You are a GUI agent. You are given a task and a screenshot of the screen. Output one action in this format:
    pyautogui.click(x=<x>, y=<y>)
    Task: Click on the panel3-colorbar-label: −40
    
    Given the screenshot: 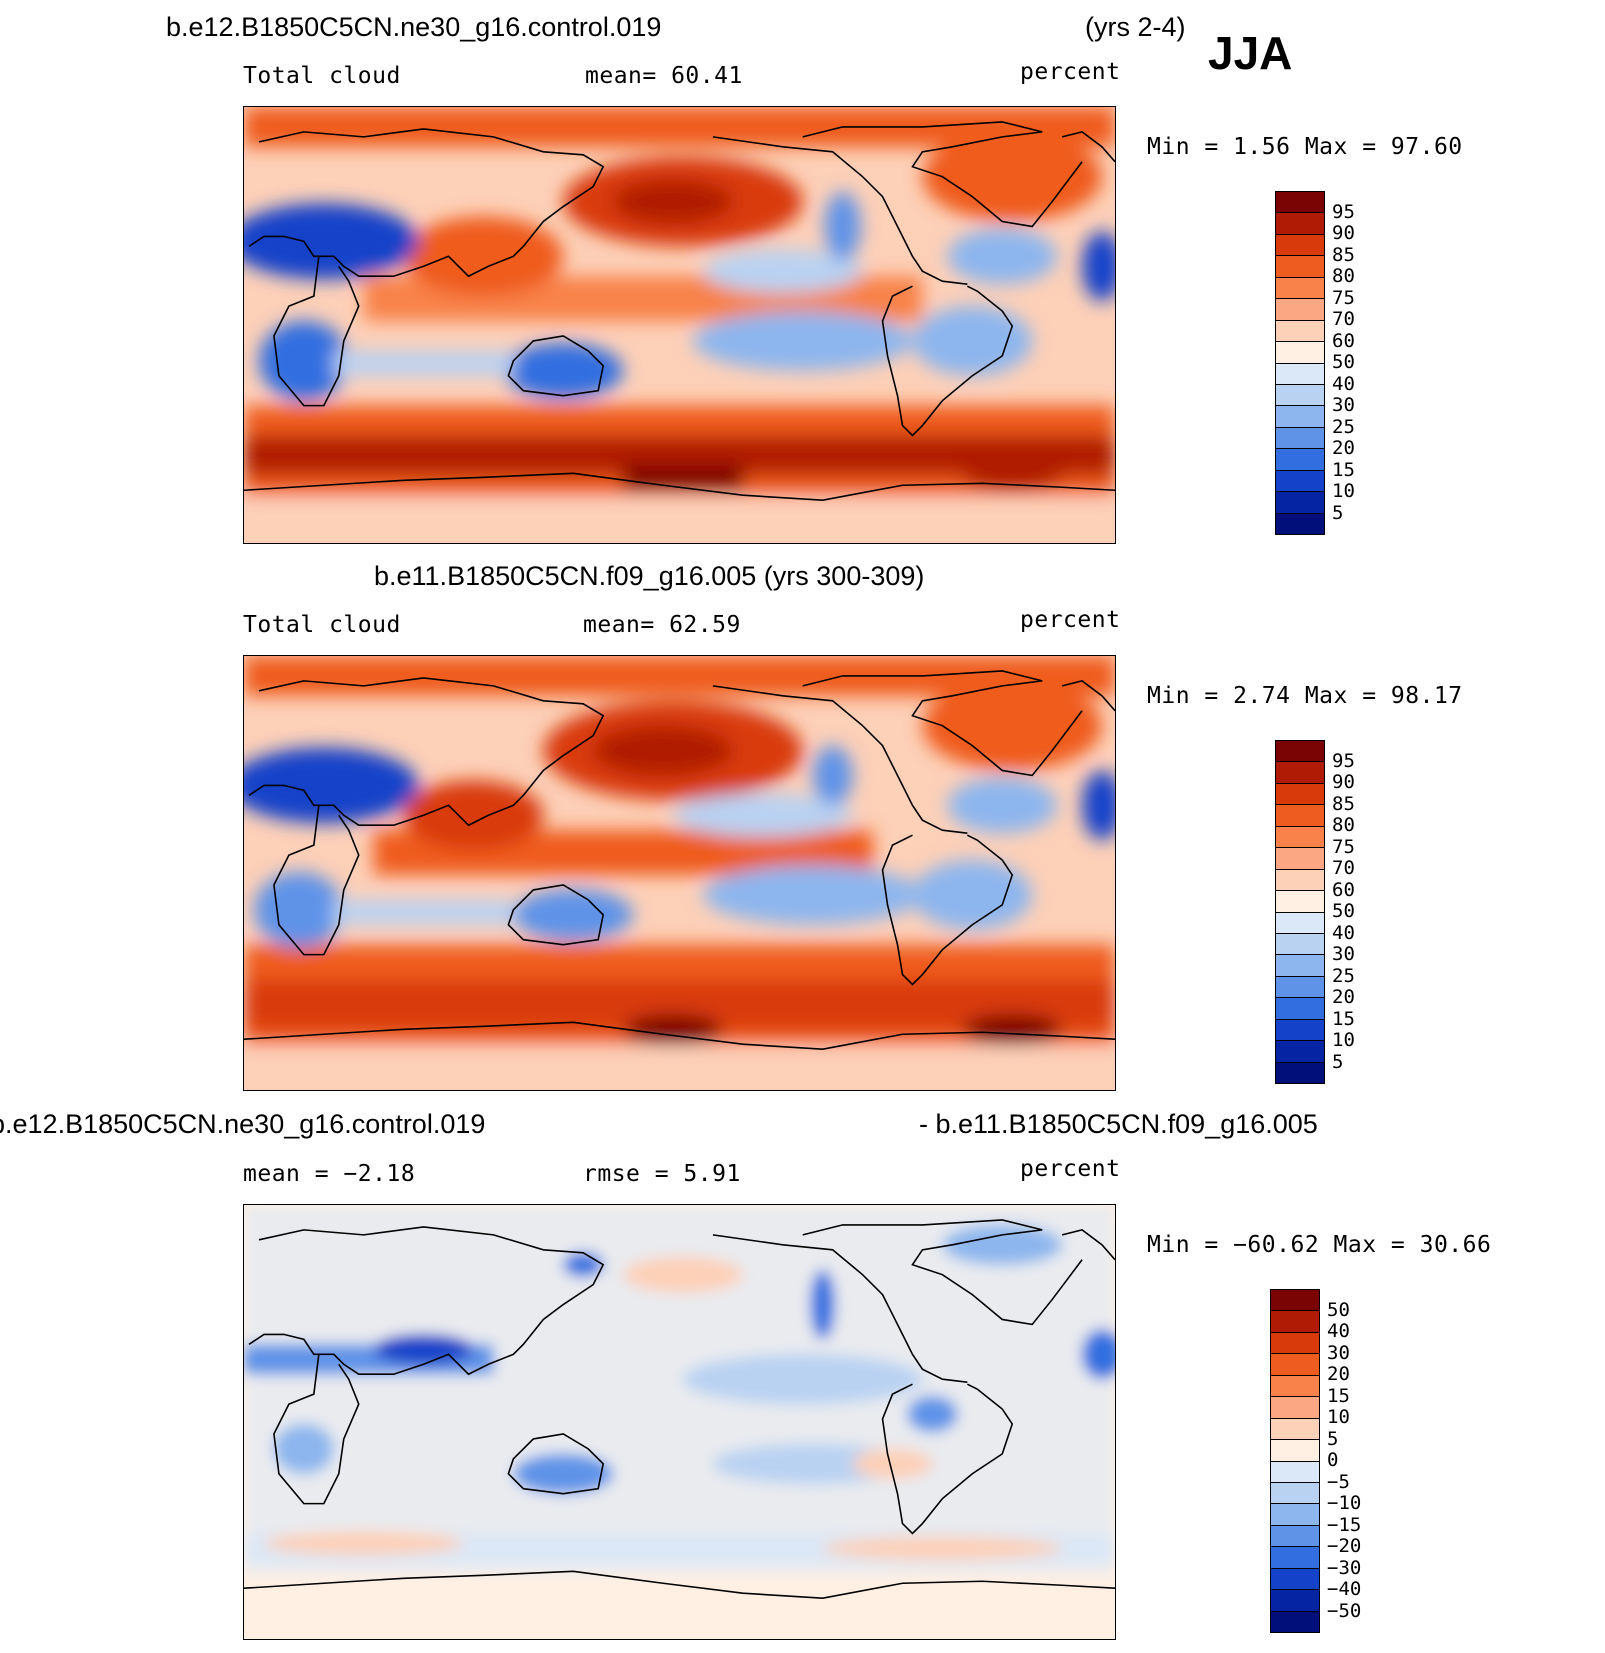 What is the action you would take?
    pyautogui.click(x=1344, y=1589)
    